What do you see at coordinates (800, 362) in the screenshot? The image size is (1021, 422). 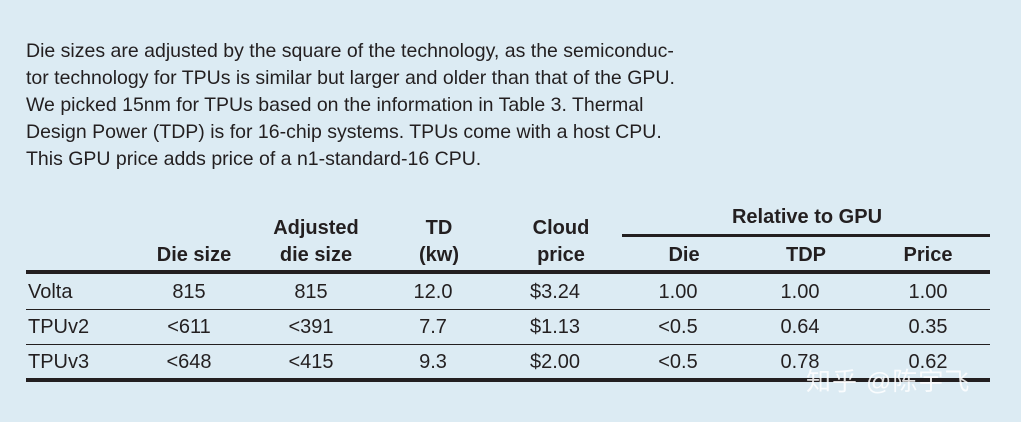 I see `cell-rel-tdp: 0.78` at bounding box center [800, 362].